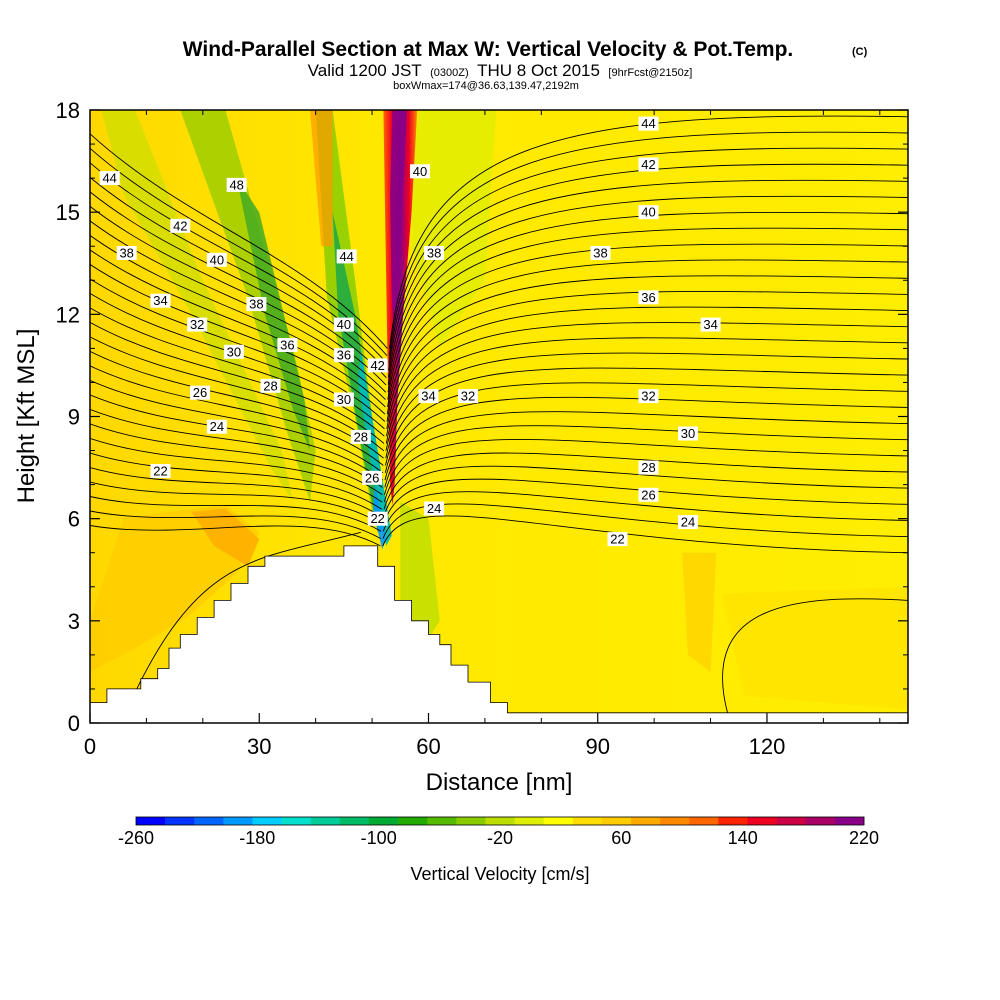 The height and width of the screenshot is (1000, 1000). I want to click on colorbar-tick-label: -260, so click(136, 838).